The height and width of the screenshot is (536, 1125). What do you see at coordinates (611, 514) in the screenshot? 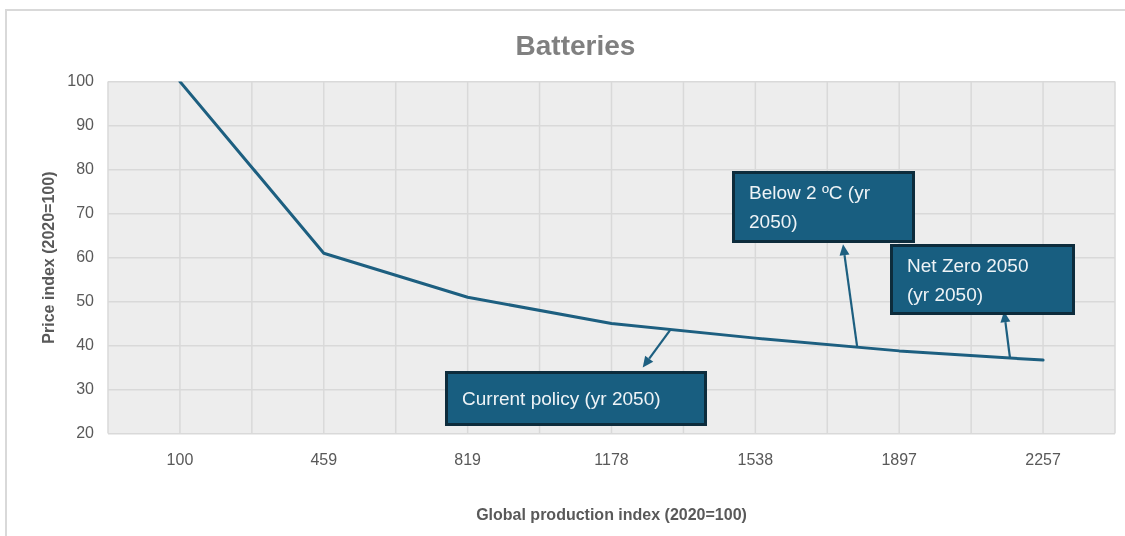
I see `x-axis-title: Global production index (2020=100)` at bounding box center [611, 514].